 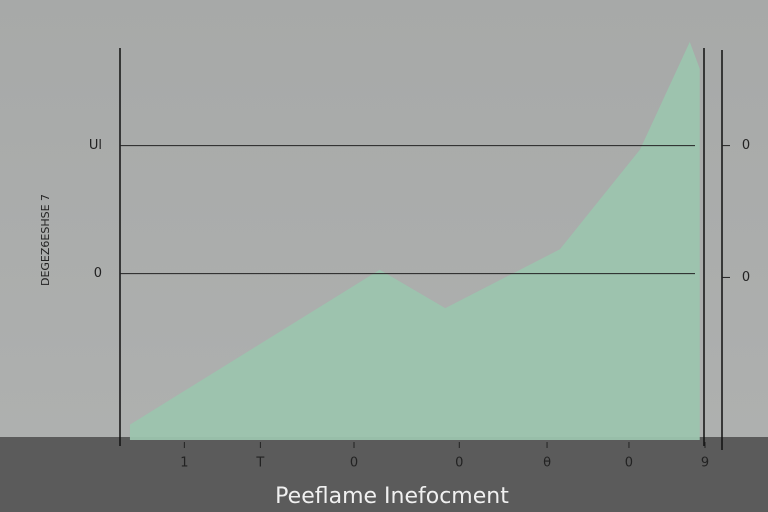 What do you see at coordinates (705, 463) in the screenshot?
I see `x-tick-label: 9` at bounding box center [705, 463].